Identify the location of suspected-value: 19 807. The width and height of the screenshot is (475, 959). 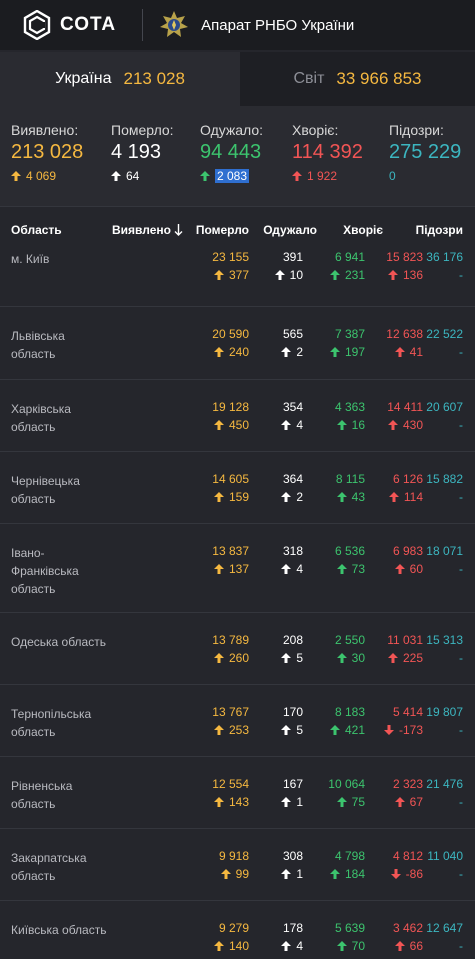
(444, 712).